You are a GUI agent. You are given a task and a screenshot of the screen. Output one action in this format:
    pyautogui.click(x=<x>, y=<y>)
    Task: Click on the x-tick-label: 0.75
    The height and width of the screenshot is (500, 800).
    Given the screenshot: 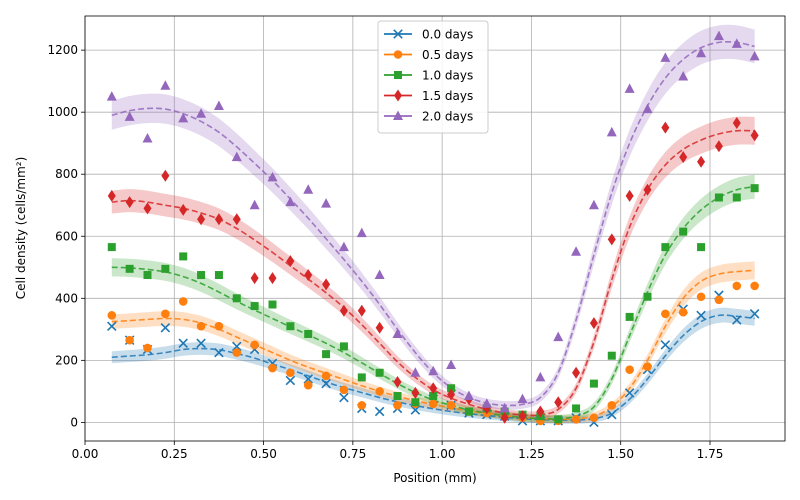 What is the action you would take?
    pyautogui.click(x=352, y=454)
    